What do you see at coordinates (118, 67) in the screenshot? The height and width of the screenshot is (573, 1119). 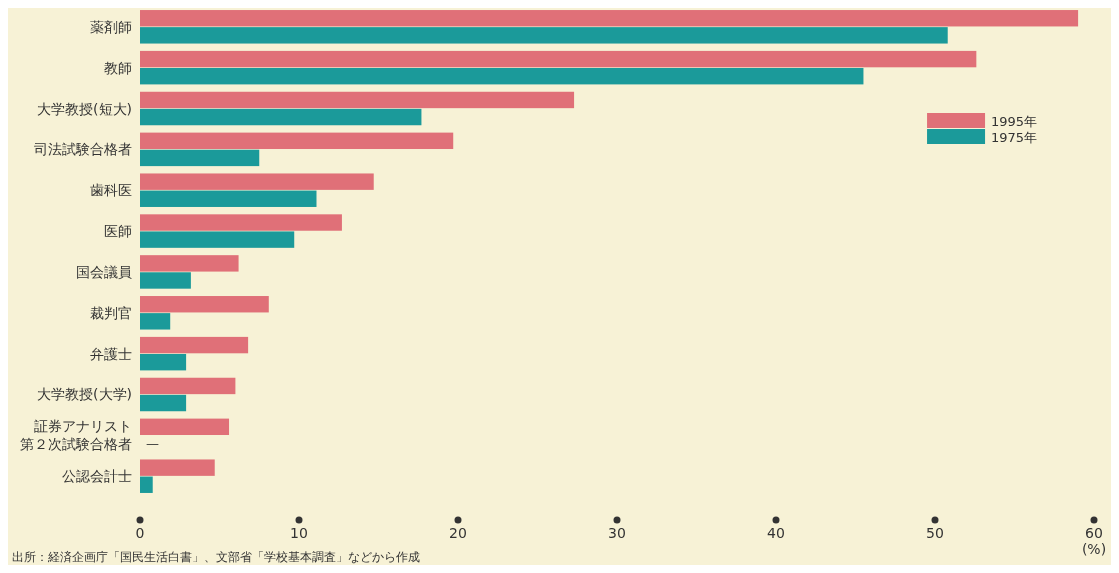 I see `y-tick-label: 教師` at bounding box center [118, 67].